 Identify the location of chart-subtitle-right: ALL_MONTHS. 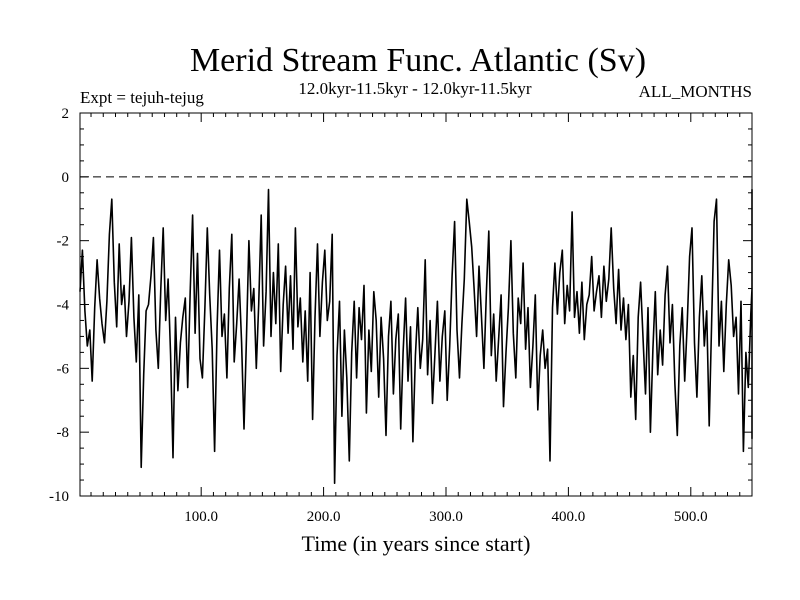
(695, 91).